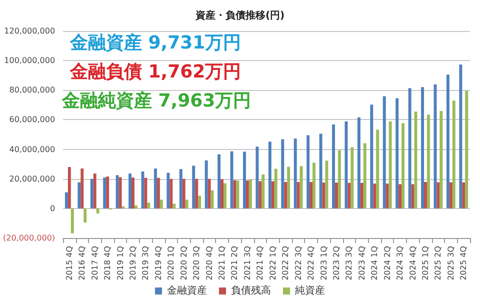  I want to click on x-tick-label: 2018 4Q, so click(107, 263).